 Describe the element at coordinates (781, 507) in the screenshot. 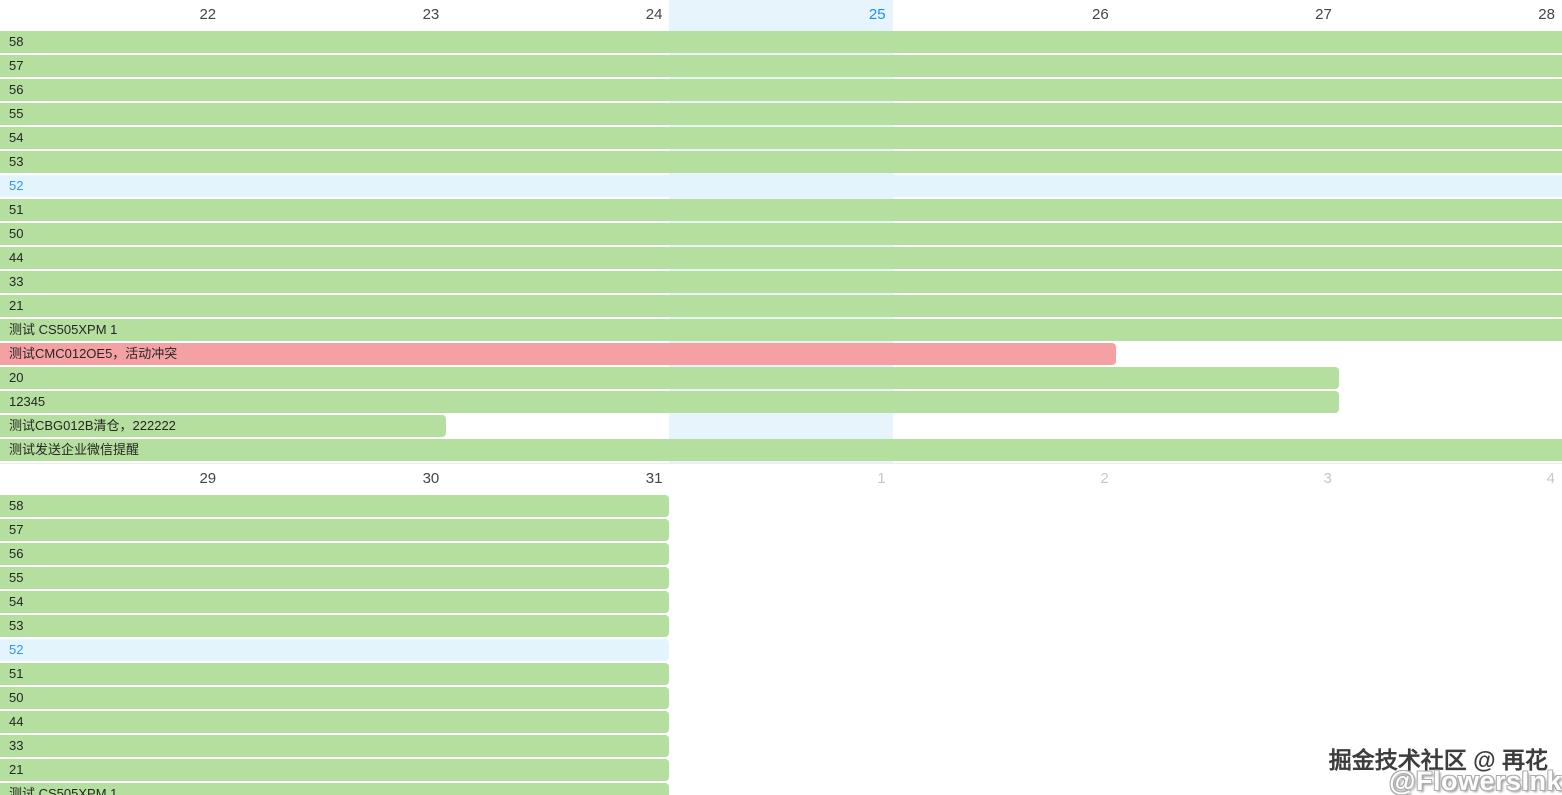

I see `week2-row-0: 58` at that location.